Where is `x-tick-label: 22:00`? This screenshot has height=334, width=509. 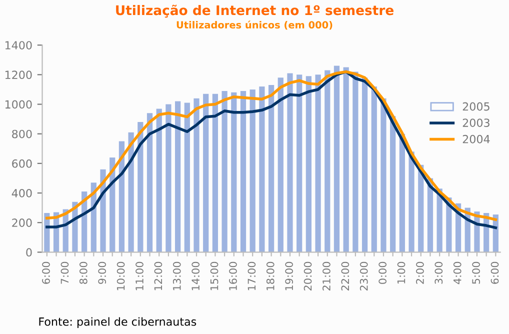
x-tick-label: 22:00 is located at coordinates (345, 276).